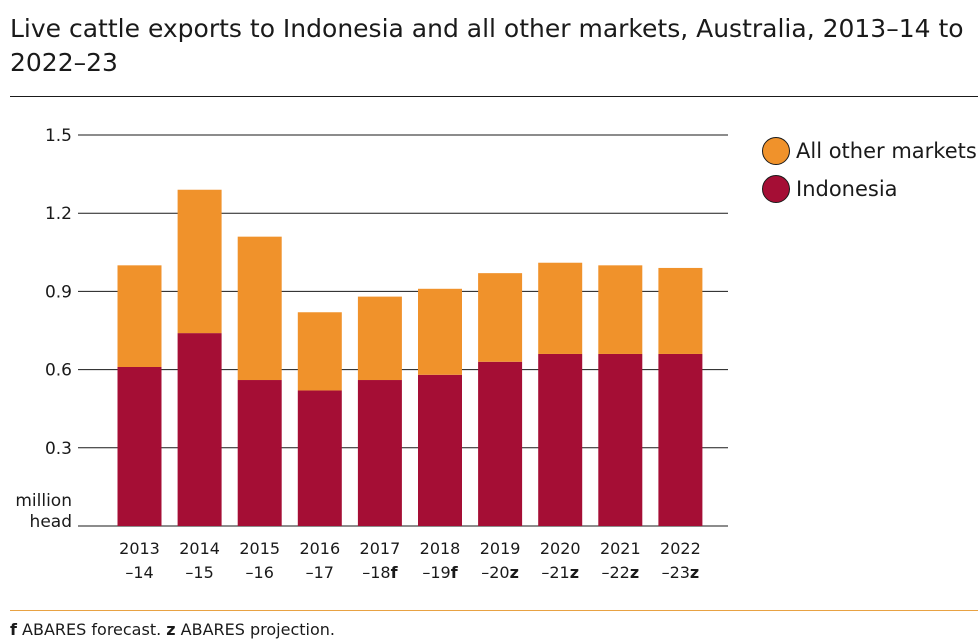  Describe the element at coordinates (58, 136) in the screenshot. I see `y-tick-label: 1.5` at that location.